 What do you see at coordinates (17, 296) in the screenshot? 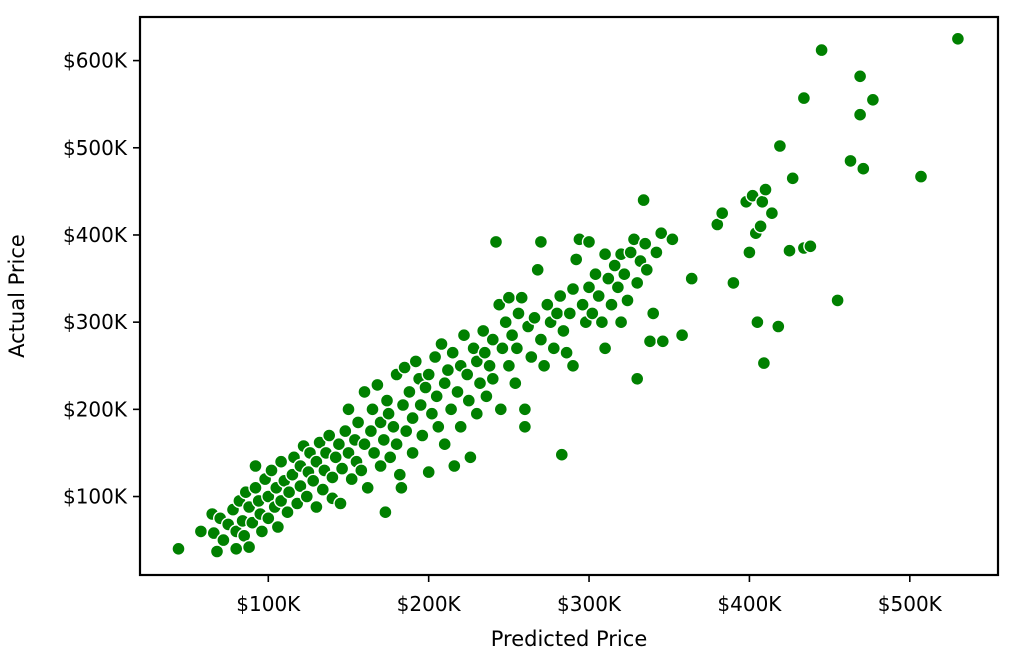
I see `y-axis-title: Actual Price` at bounding box center [17, 296].